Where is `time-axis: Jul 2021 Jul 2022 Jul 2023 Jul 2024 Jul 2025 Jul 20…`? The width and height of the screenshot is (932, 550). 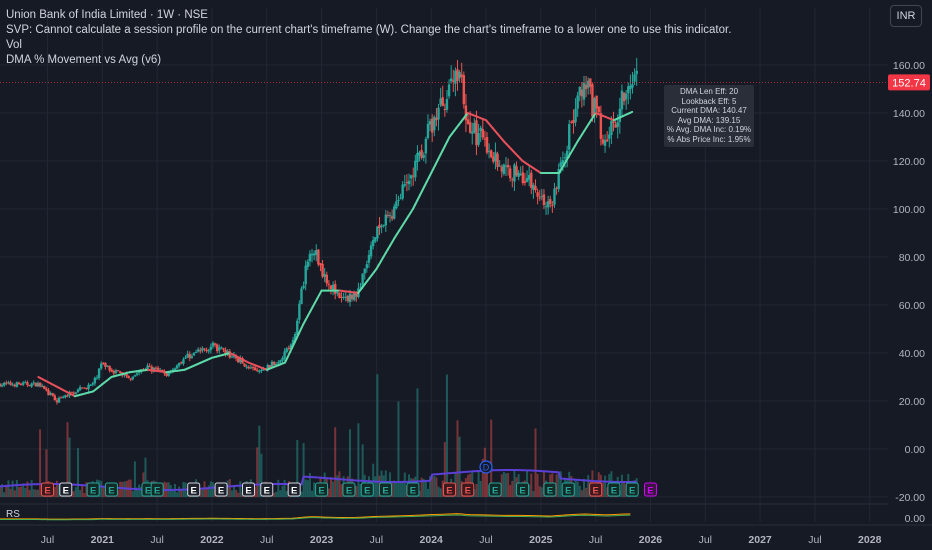 time-axis: Jul 2021 Jul 2022 Jul 2023 Jul 2024 Jul 2025 Jul 20… is located at coordinates (461, 540).